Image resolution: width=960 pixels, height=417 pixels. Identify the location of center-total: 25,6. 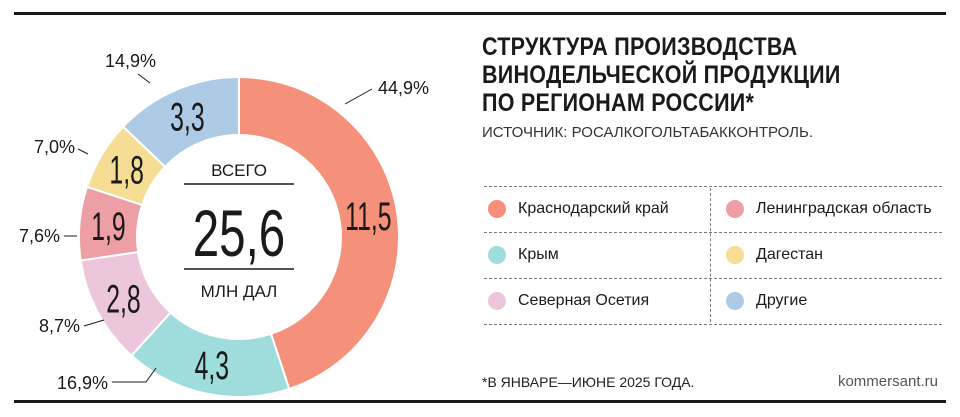
(239, 233).